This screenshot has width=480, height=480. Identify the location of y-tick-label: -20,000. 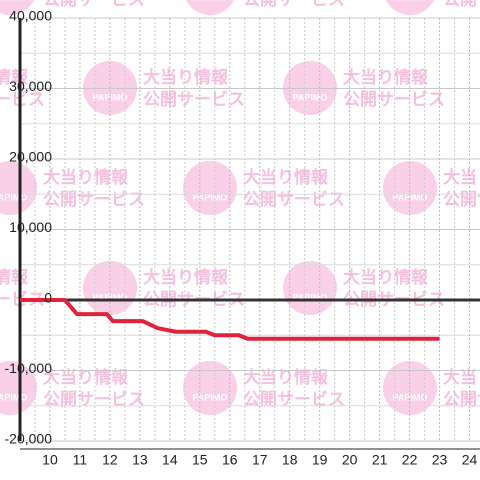
(29, 439).